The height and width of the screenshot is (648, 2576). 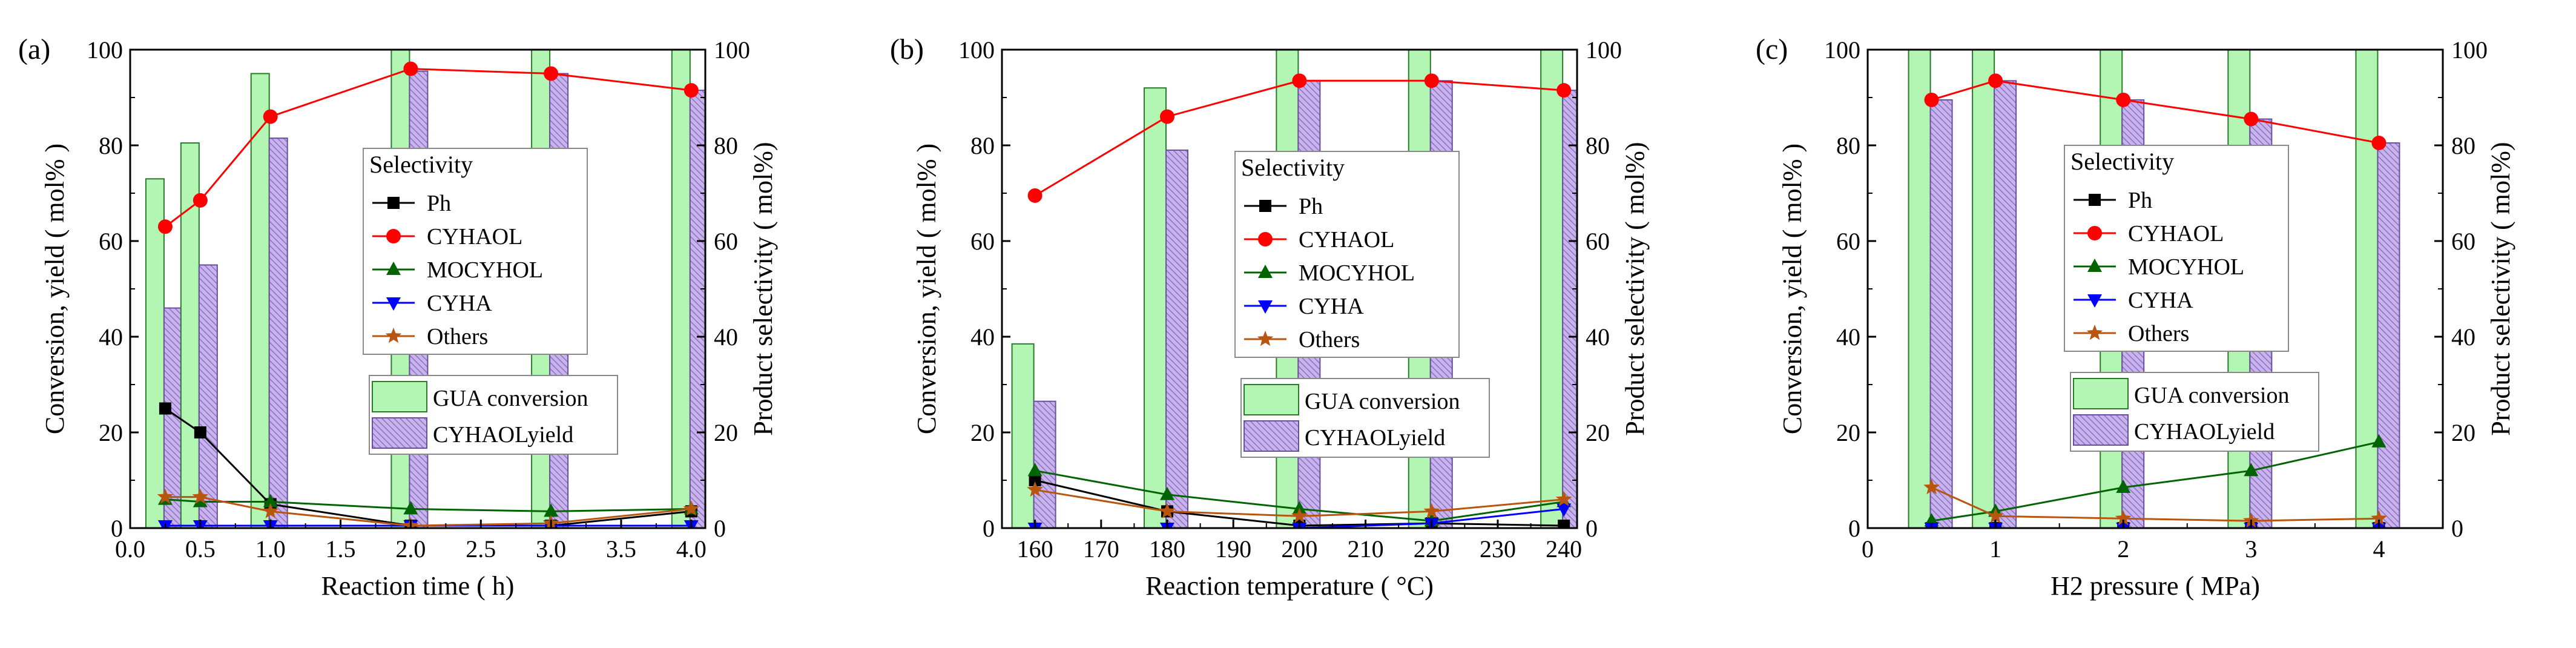 What do you see at coordinates (2094, 333) in the screenshot?
I see `legend-marker-others` at bounding box center [2094, 333].